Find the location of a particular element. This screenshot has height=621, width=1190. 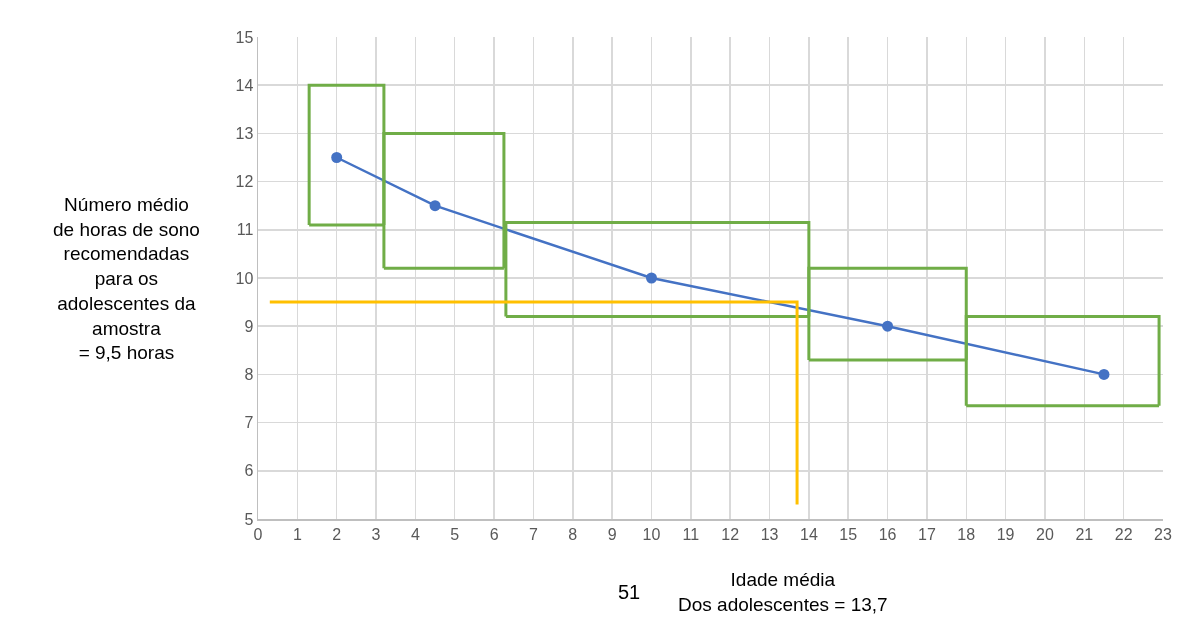

x-tick-label: 2 is located at coordinates (337, 534).